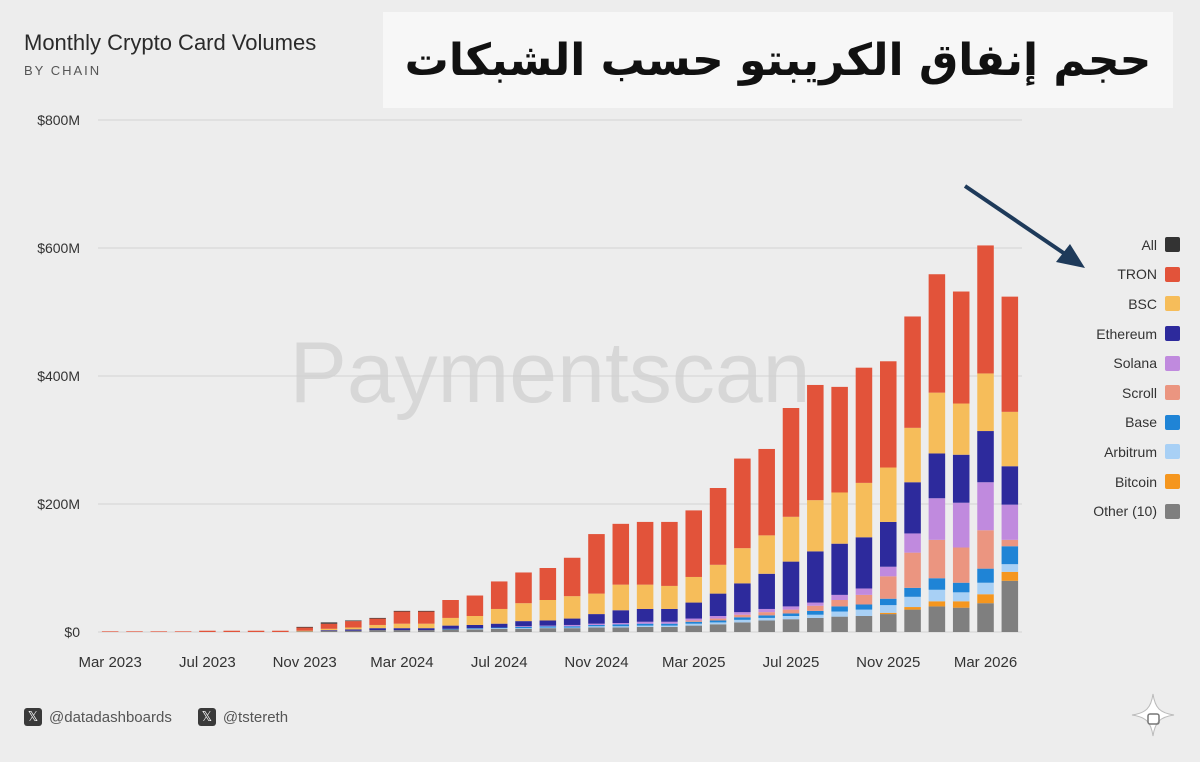 The width and height of the screenshot is (1200, 762). What do you see at coordinates (1024, 226) in the screenshot?
I see `arrow-annotation` at bounding box center [1024, 226].